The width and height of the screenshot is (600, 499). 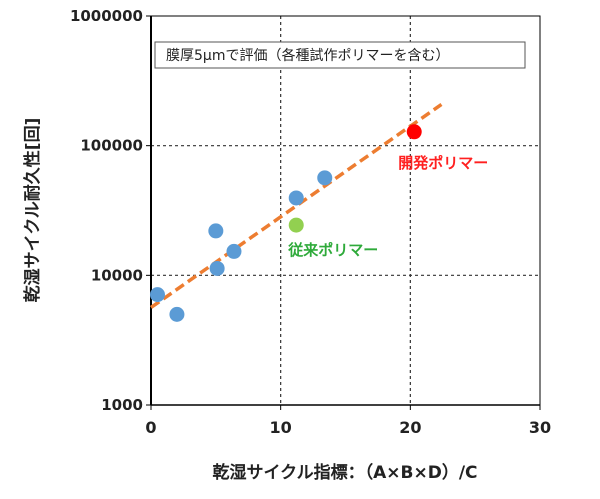 I want to click on x-axis-label: 乾湿サイクル指標：（A×B×D）/C, so click(x=344, y=472).